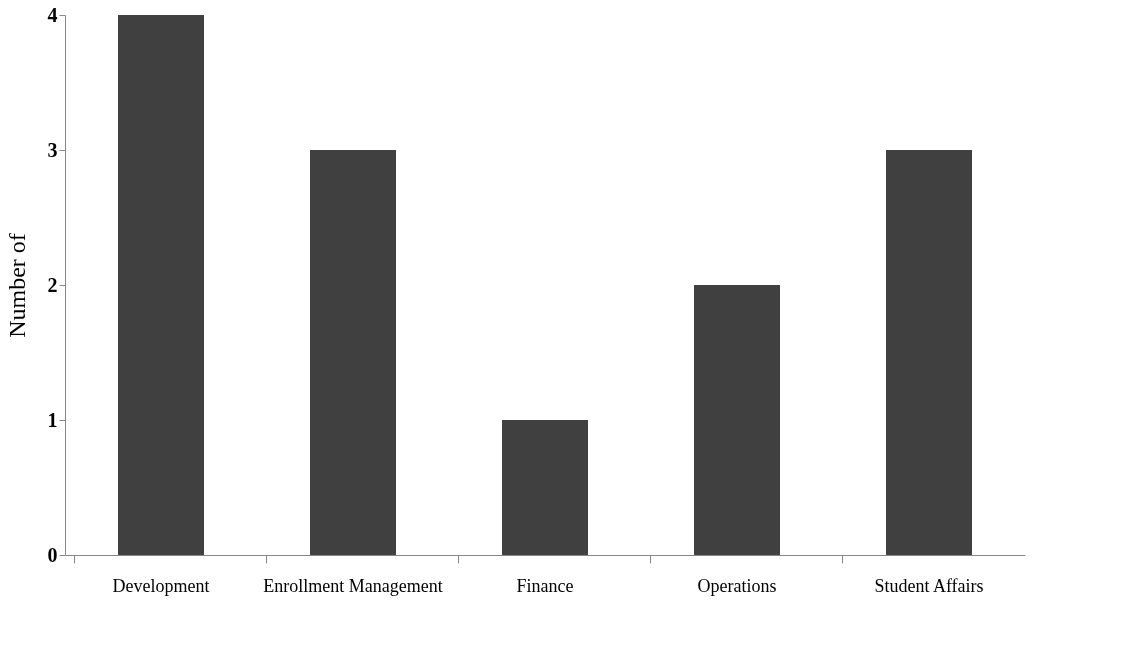 The height and width of the screenshot is (660, 1126). What do you see at coordinates (52, 284) in the screenshot?
I see `y-tick-label: 2` at bounding box center [52, 284].